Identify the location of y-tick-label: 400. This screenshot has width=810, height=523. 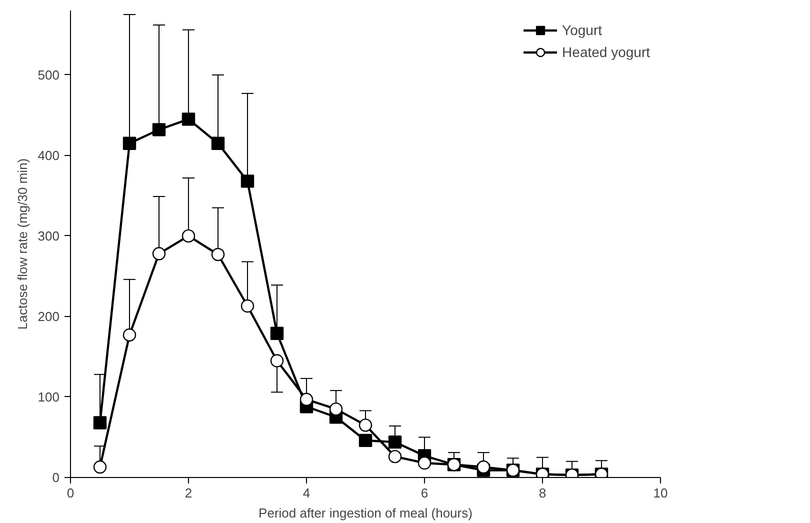
(49, 155).